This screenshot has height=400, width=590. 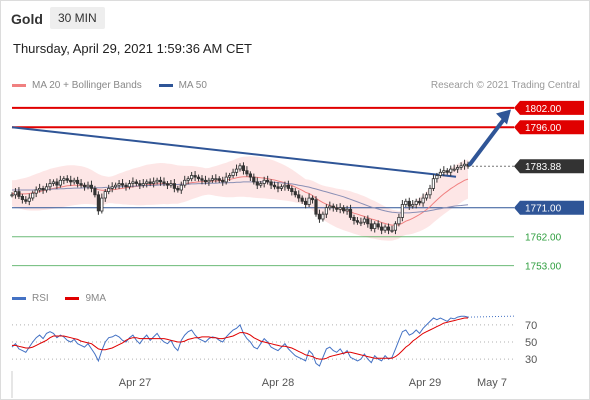 I want to click on chart-header: Gold 30 MIN, so click(x=295, y=18).